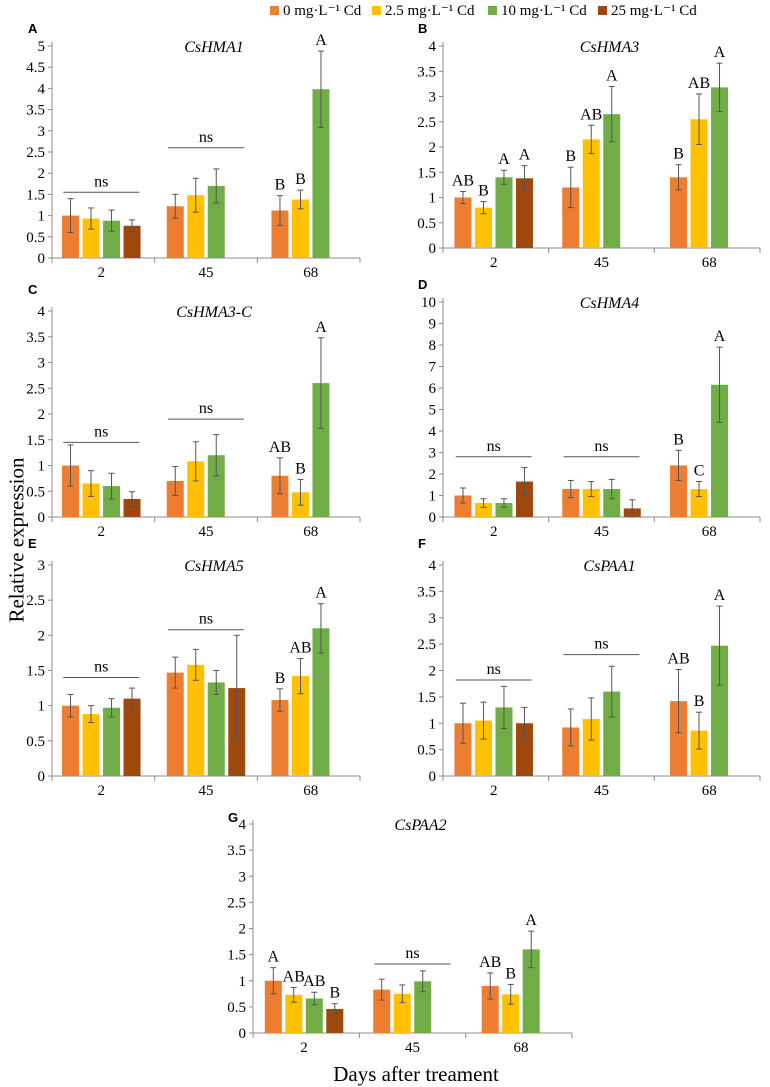  I want to click on legend-label: 25 mg·L⁻¹ Cd, so click(654, 11).